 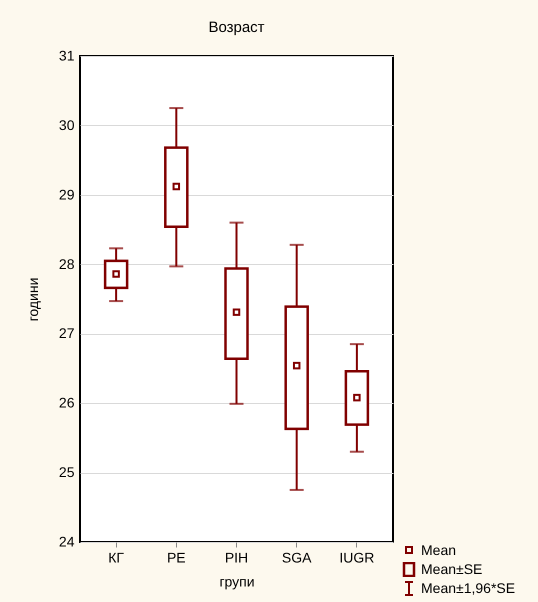 I want to click on y-axis-title: години, so click(x=32, y=300).